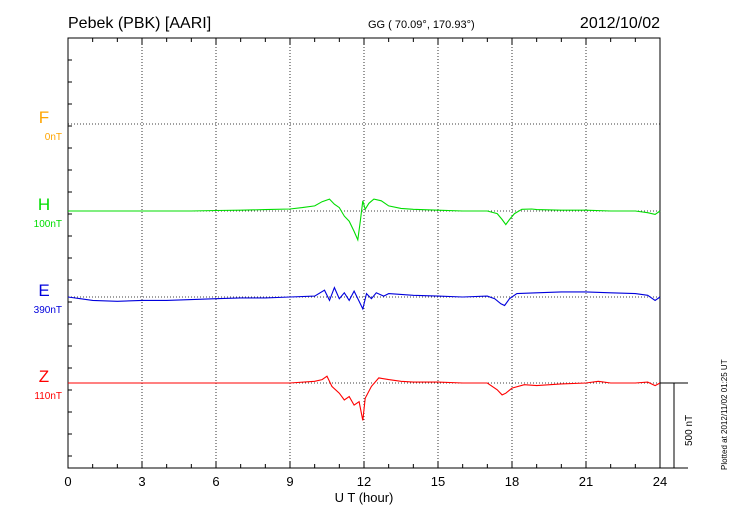  What do you see at coordinates (53, 137) in the screenshot?
I see `offset-label-f: 0nT` at bounding box center [53, 137].